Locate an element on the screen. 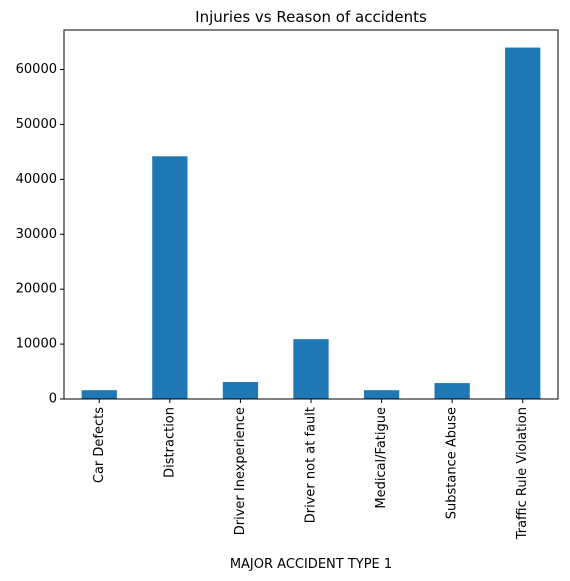 This screenshot has width=570, height=581. y-tick-label-0: 0 is located at coordinates (53, 399).